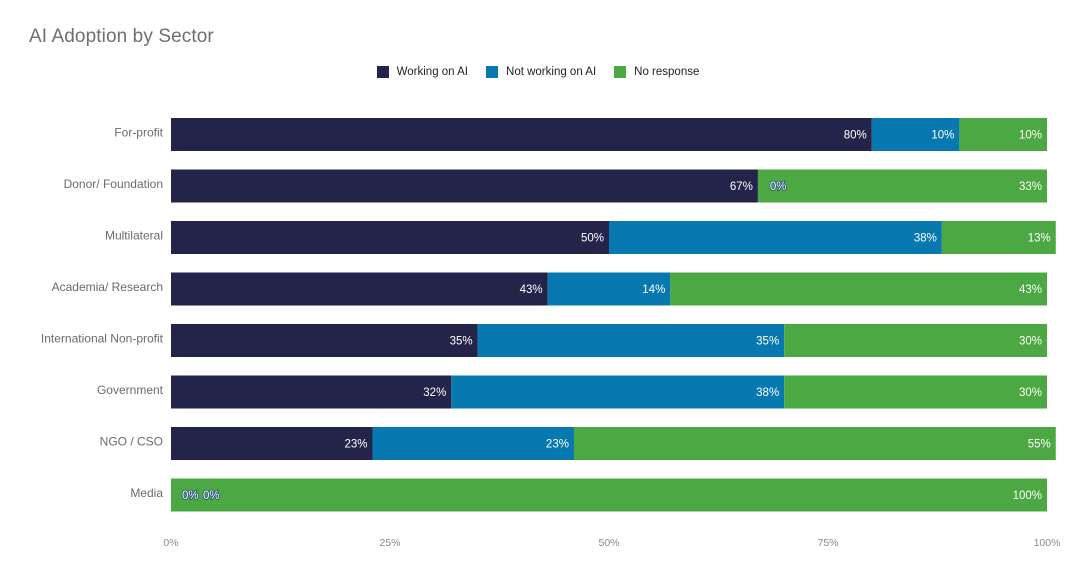 The height and width of the screenshot is (575, 1076). What do you see at coordinates (858, 289) in the screenshot?
I see `bar-academia-research-no-response` at bounding box center [858, 289].